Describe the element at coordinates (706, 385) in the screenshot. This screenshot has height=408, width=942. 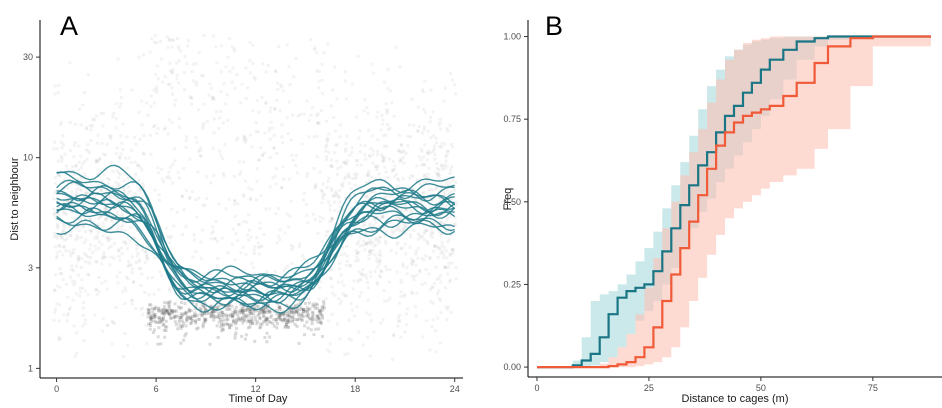
I see `panel-b-x-ticks: 0 25 50 75` at that location.